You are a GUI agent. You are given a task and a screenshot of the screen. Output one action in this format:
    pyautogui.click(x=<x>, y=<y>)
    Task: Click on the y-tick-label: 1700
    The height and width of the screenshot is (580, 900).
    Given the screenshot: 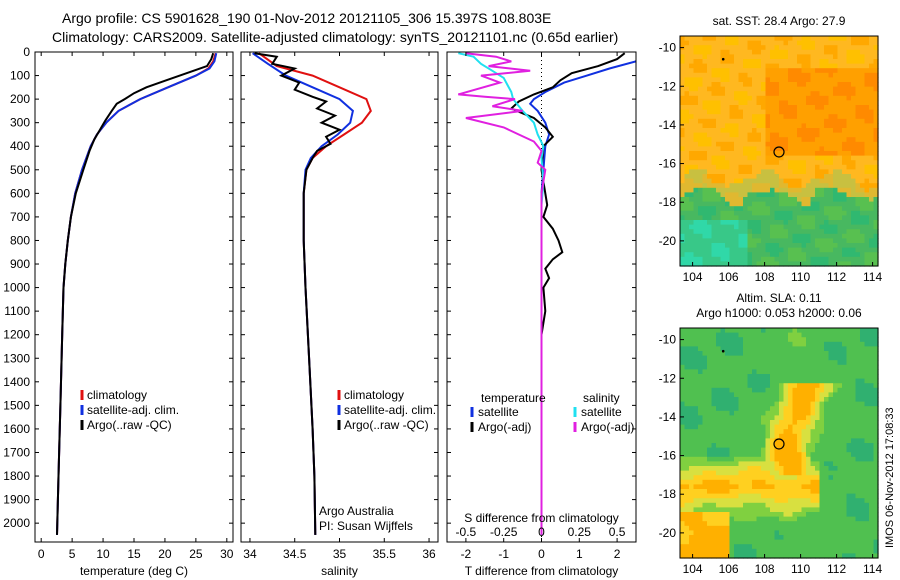 What is the action you would take?
    pyautogui.click(x=16, y=452)
    